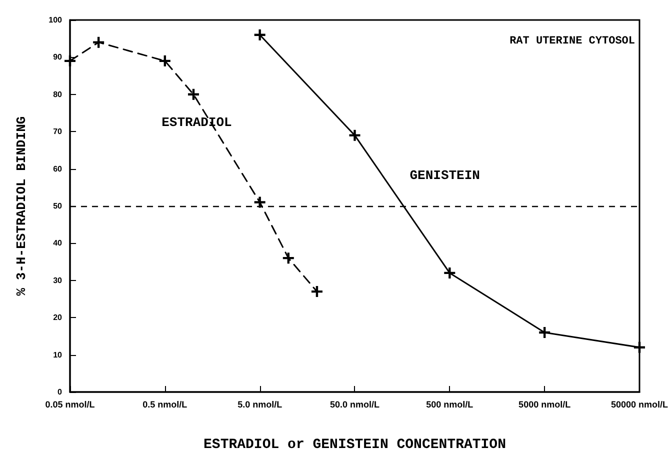 The width and height of the screenshot is (671, 468). Describe the element at coordinates (60, 392) in the screenshot. I see `y-tick-label: 0` at that location.